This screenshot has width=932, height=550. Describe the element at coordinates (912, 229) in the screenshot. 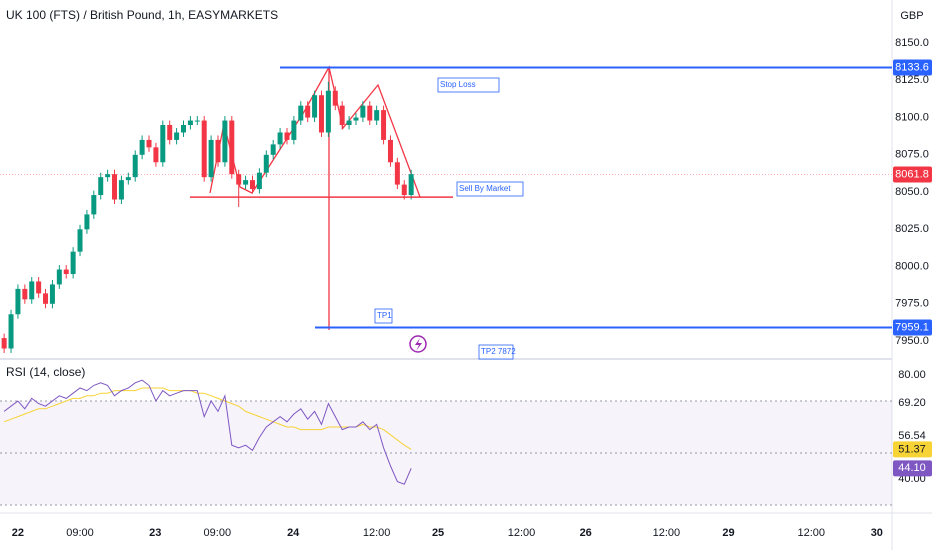

I see `y-tick-label: 8025.0` at that location.